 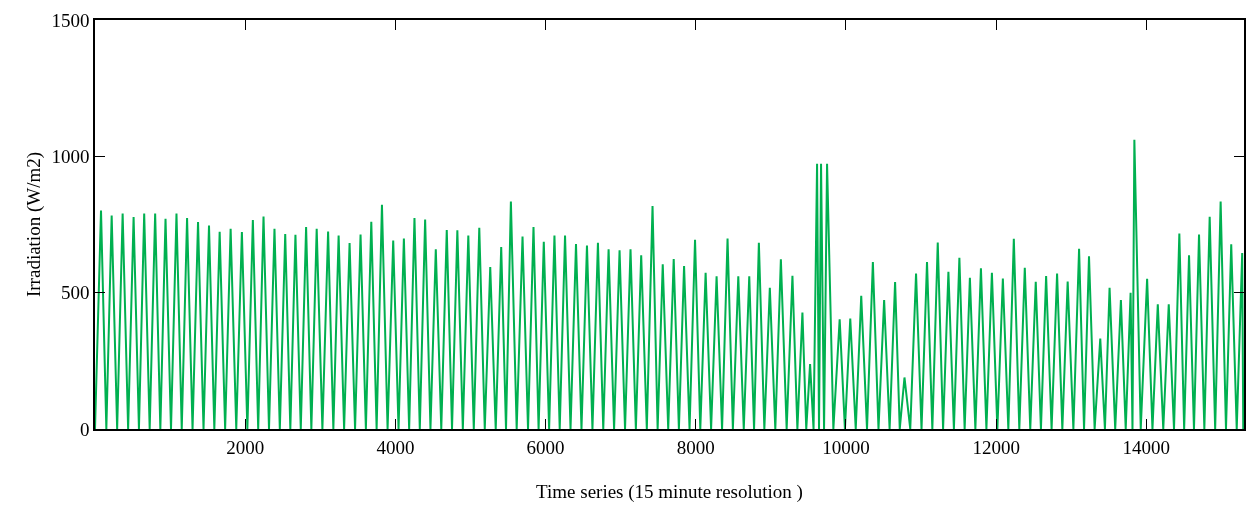 I want to click on x-tick-label: 8000, so click(x=695, y=447).